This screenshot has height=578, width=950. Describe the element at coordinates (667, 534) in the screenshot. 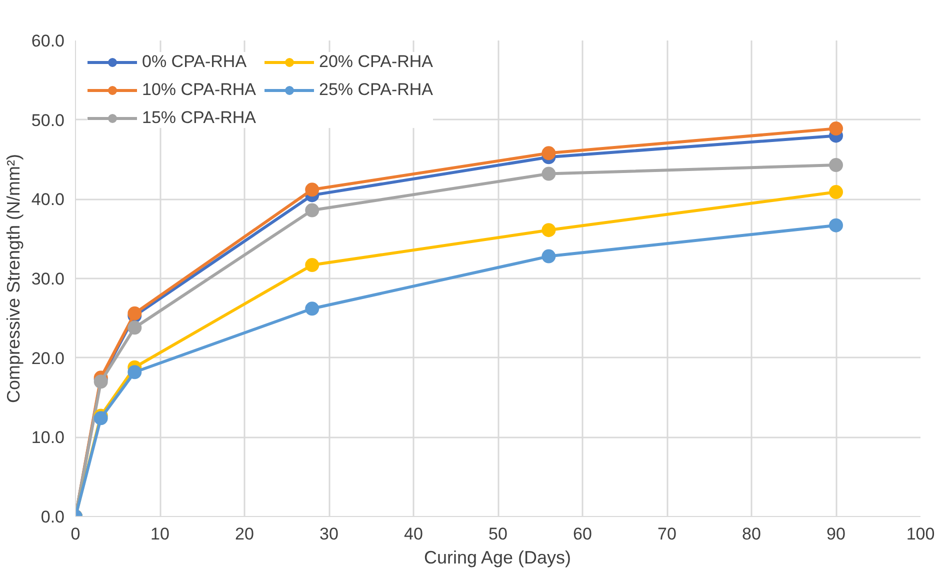

I see `x-tick-label: 70` at that location.